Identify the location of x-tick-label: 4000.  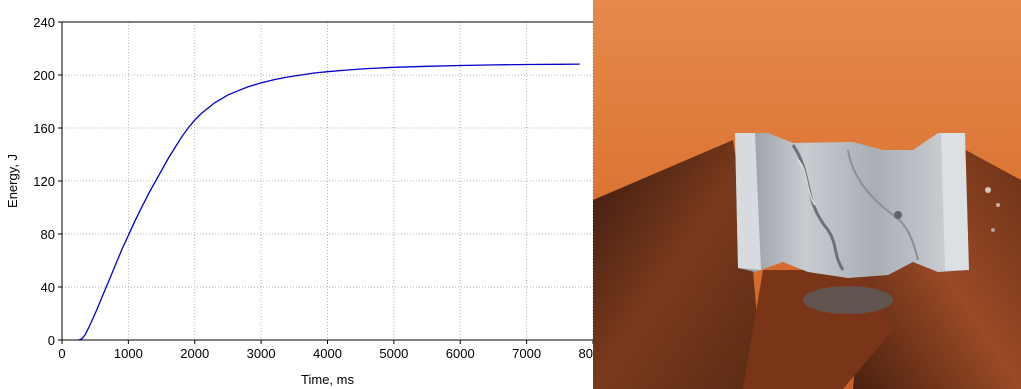
(327, 353).